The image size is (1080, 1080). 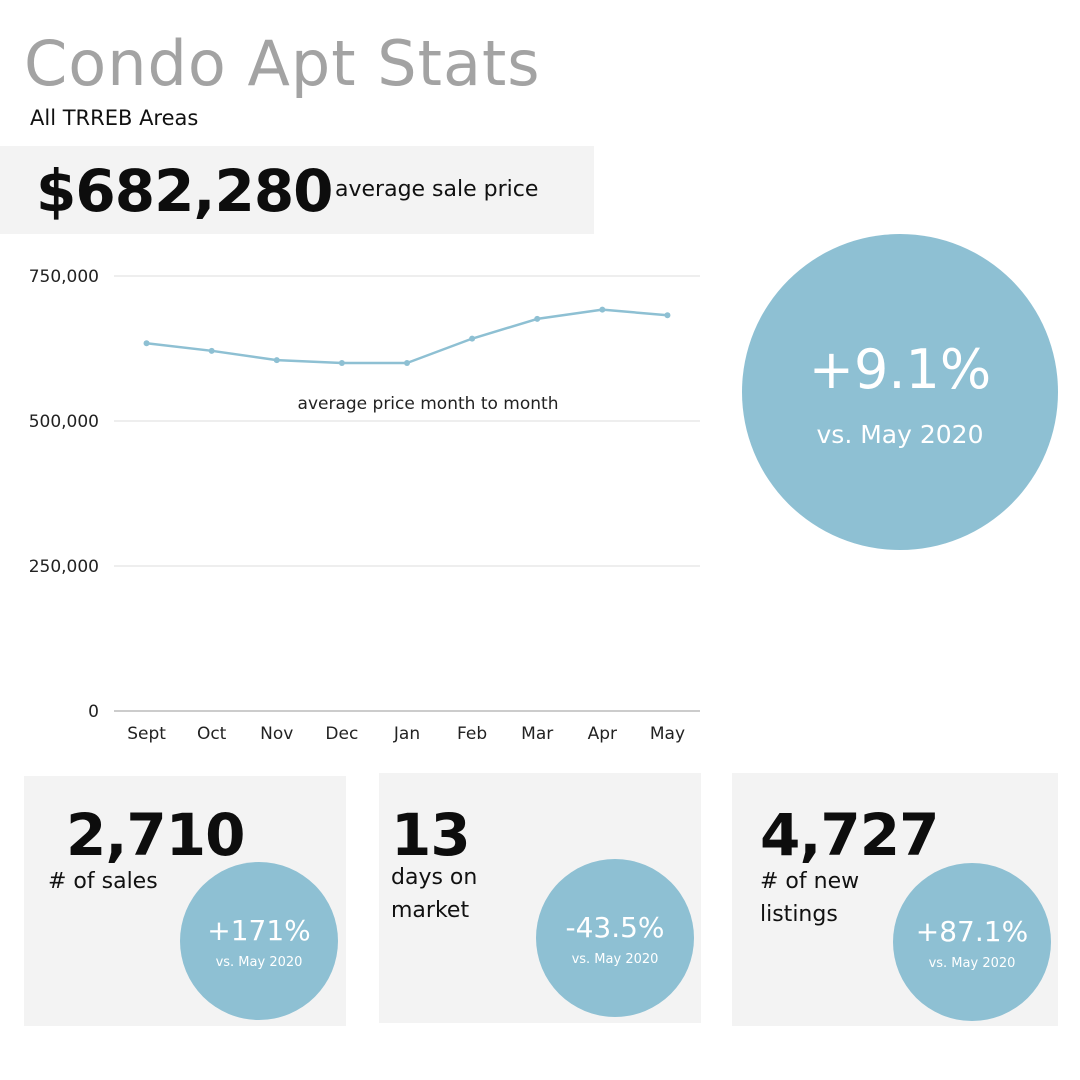 I want to click on yoy-change-label: vs. May 2020, so click(x=900, y=434).